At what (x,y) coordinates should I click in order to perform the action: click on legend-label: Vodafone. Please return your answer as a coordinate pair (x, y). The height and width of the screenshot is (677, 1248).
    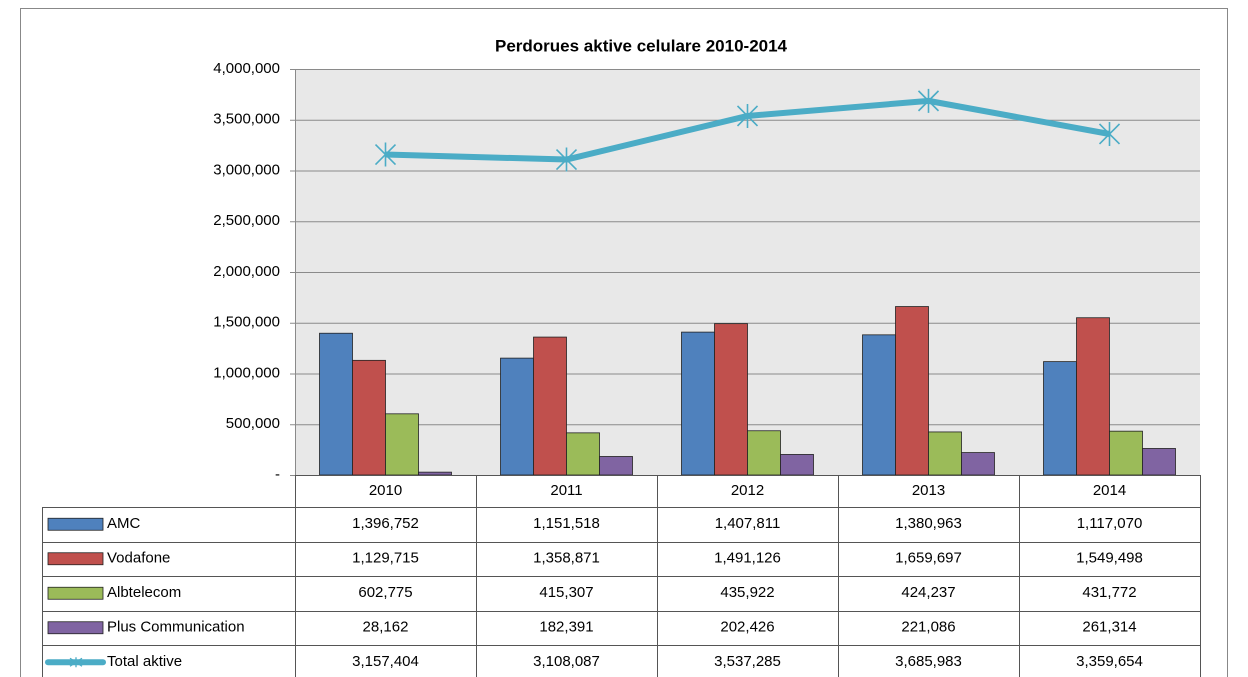
    Looking at the image, I should click on (138, 558).